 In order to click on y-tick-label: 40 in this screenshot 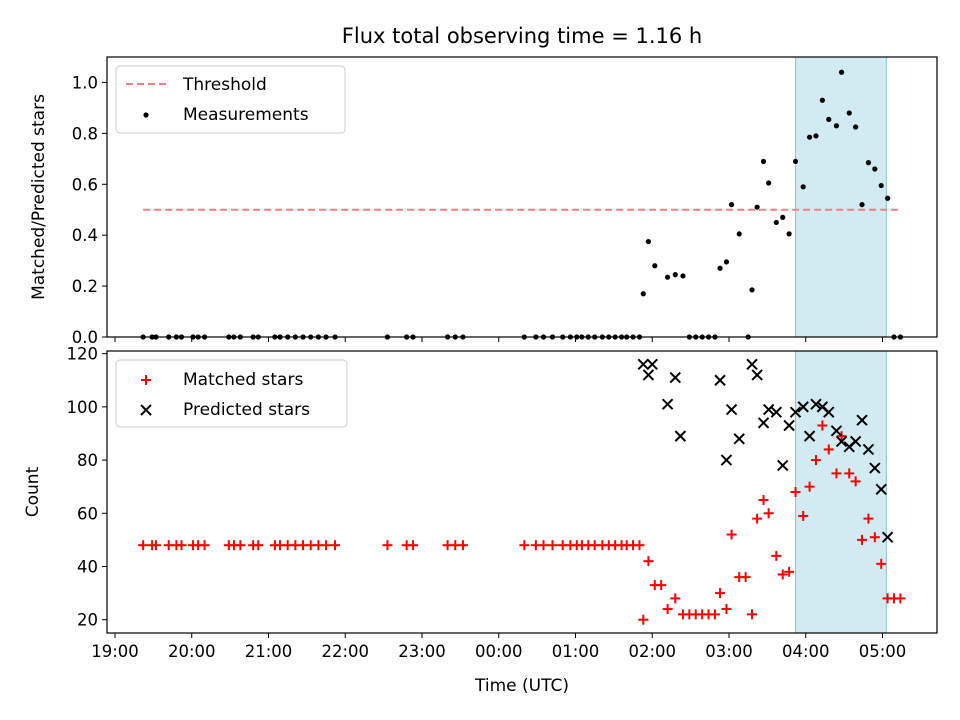, I will do `click(87, 566)`.